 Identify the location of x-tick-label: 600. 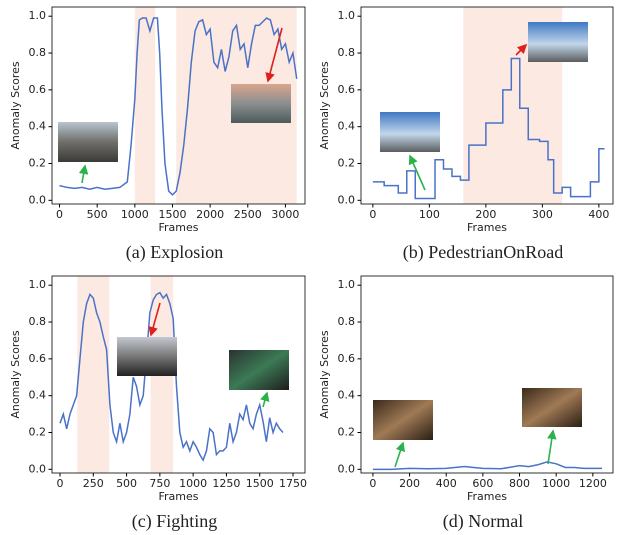
(482, 483).